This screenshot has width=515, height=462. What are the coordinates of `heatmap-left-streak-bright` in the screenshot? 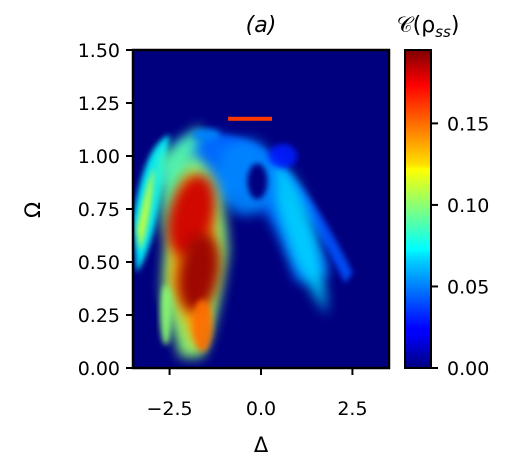 It's located at (145, 209).